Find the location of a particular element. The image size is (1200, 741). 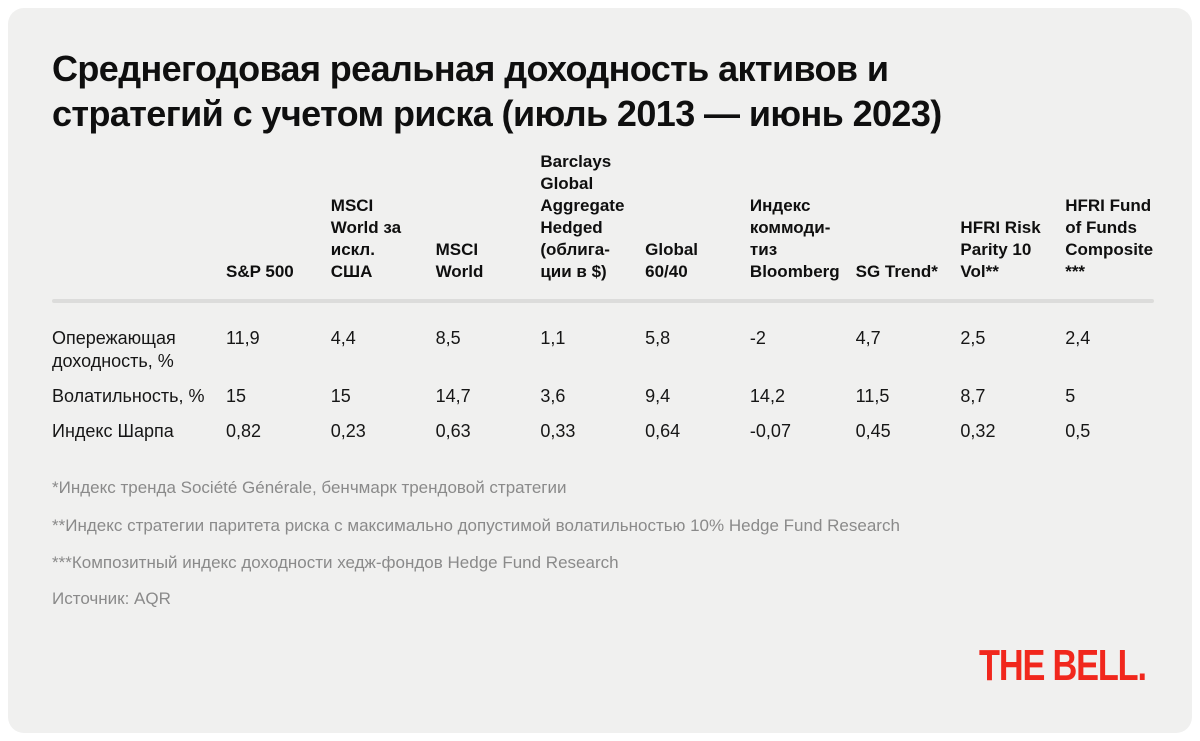

value-cell: 14,2 is located at coordinates (767, 396).